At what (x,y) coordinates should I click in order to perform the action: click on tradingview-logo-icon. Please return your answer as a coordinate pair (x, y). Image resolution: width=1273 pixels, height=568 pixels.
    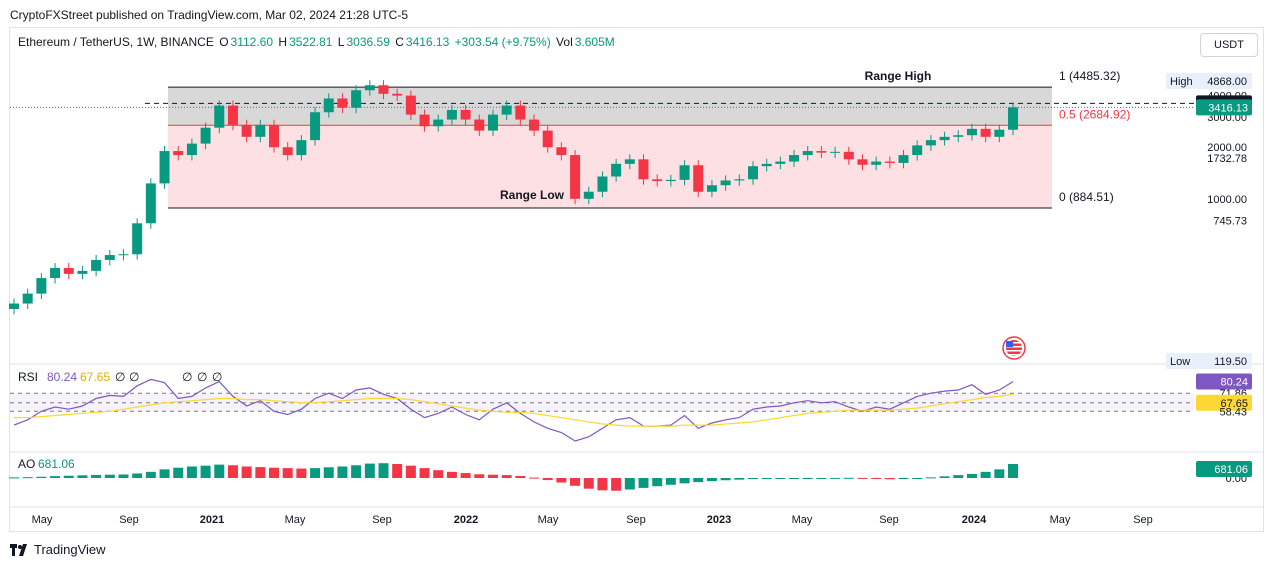
    Looking at the image, I should click on (18, 549).